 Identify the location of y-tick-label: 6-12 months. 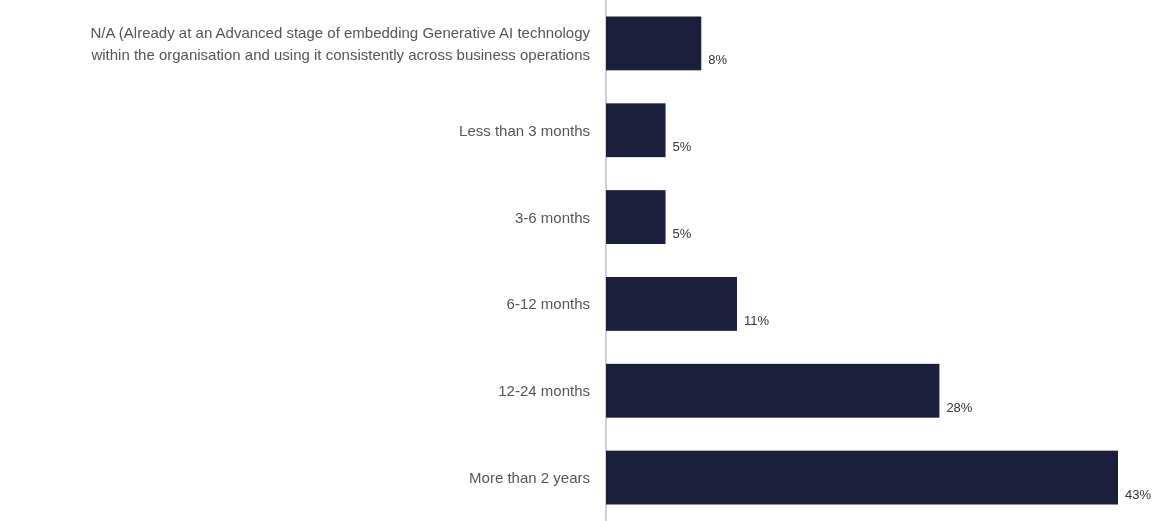
(548, 304).